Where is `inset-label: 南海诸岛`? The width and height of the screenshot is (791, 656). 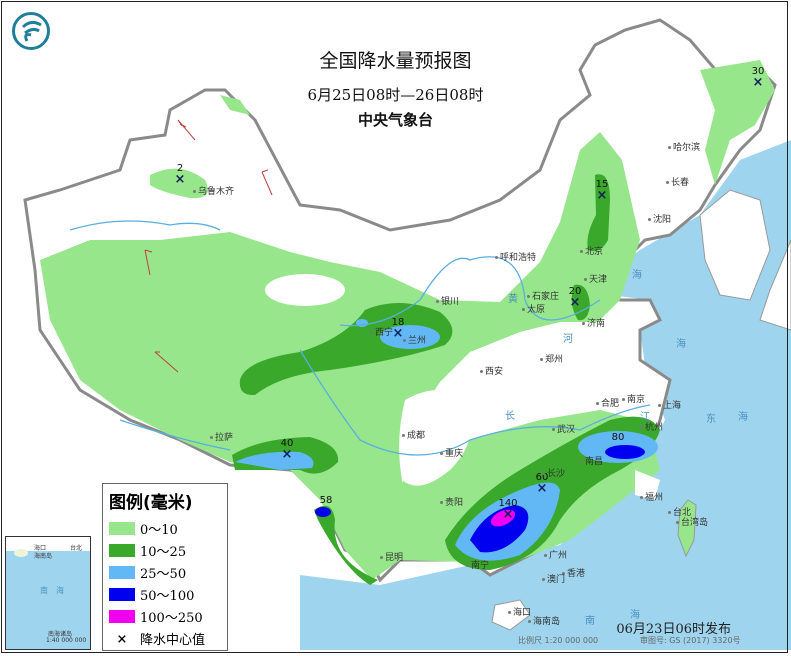 inset-label: 南海诸岛 is located at coordinates (60, 634).